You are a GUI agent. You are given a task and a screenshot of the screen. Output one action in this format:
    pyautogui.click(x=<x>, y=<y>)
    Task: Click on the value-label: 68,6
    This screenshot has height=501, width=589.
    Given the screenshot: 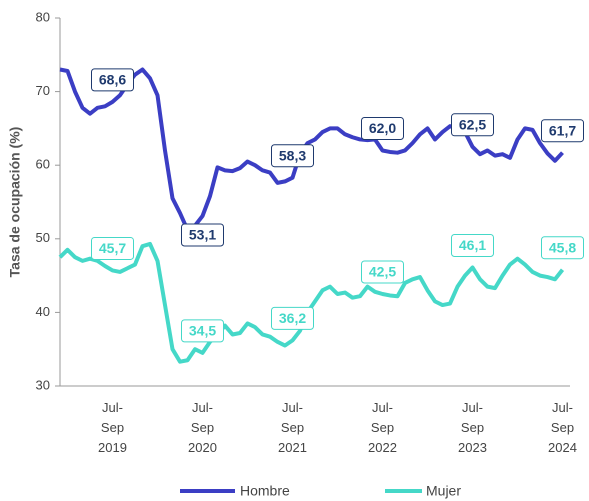 What is the action you would take?
    pyautogui.click(x=112, y=80)
    